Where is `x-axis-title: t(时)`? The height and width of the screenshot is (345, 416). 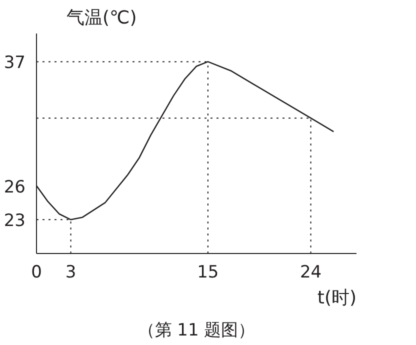 x-axis-title: t(时) is located at coordinates (337, 298).